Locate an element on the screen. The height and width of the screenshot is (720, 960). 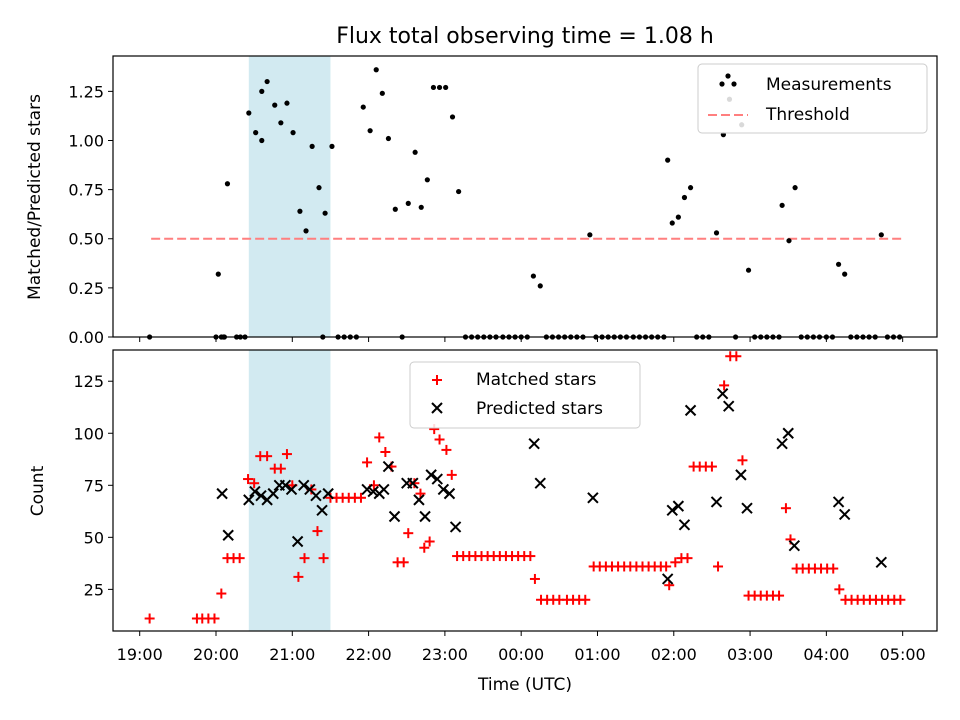
bottom-xtick-label: 03:00 is located at coordinates (750, 654).